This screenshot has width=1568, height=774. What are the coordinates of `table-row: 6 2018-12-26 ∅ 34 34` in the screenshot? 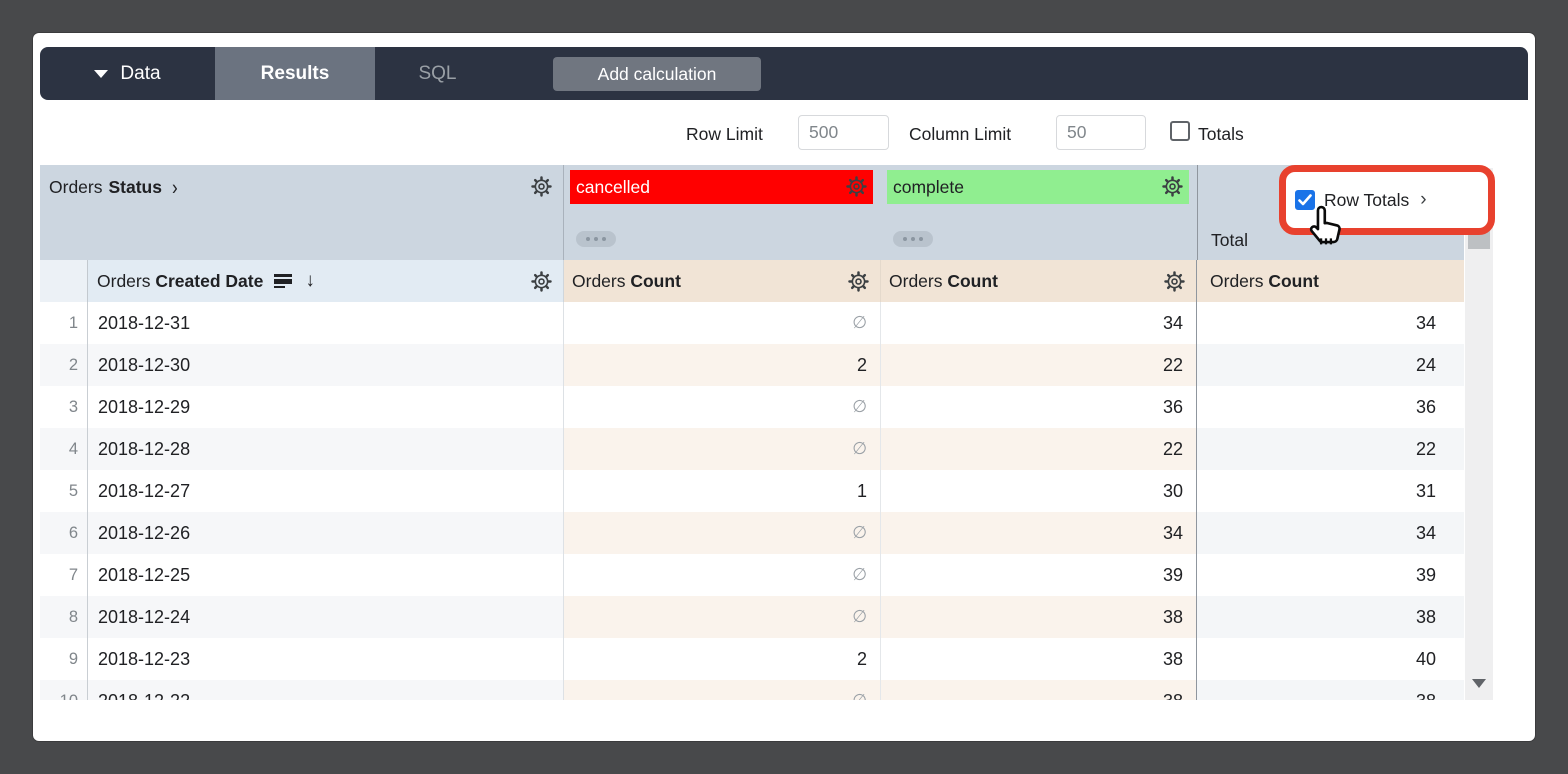 It's located at (752, 533).